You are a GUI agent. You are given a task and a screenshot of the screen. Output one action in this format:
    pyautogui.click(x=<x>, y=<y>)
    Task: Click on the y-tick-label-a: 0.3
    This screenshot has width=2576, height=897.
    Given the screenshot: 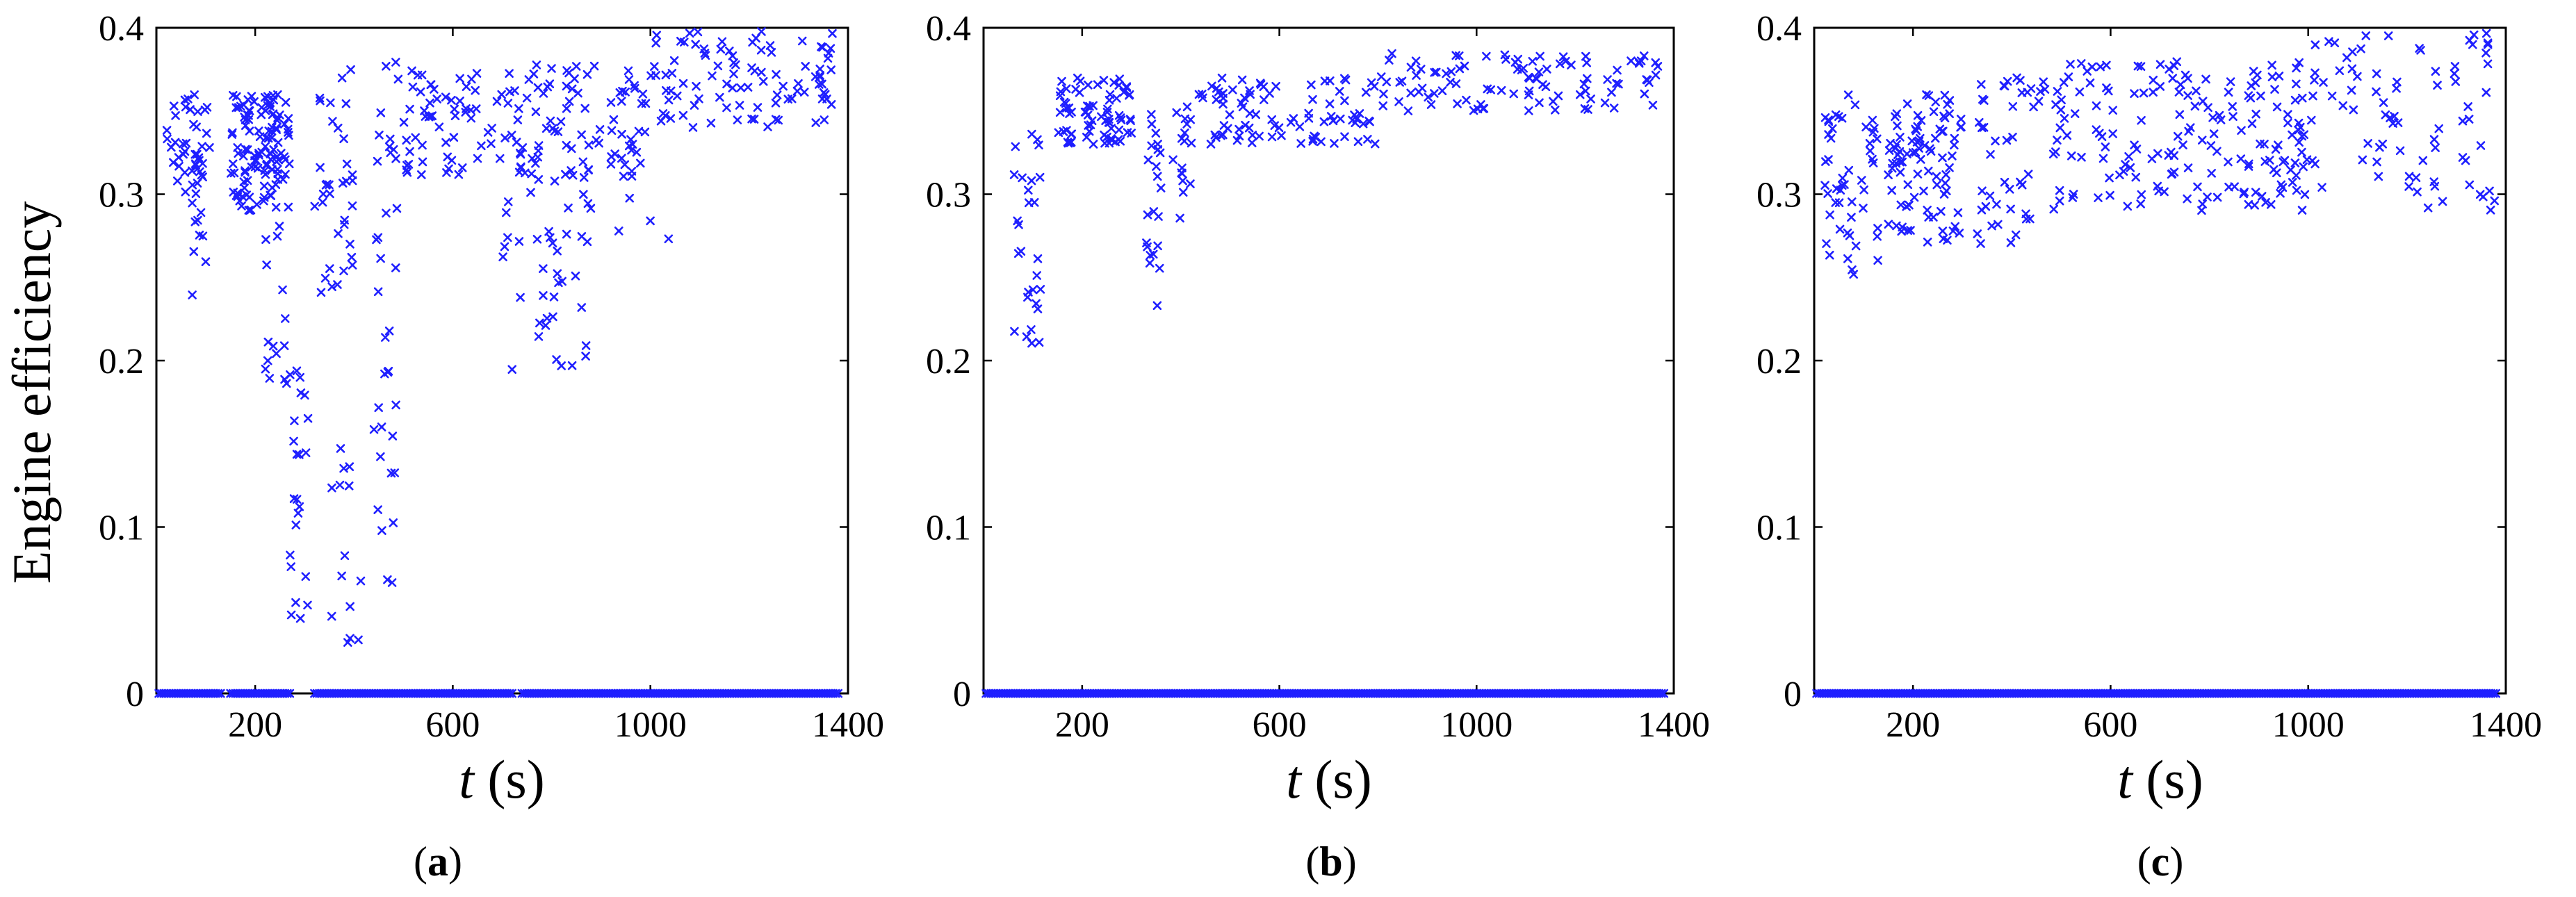 What is the action you would take?
    pyautogui.click(x=121, y=195)
    